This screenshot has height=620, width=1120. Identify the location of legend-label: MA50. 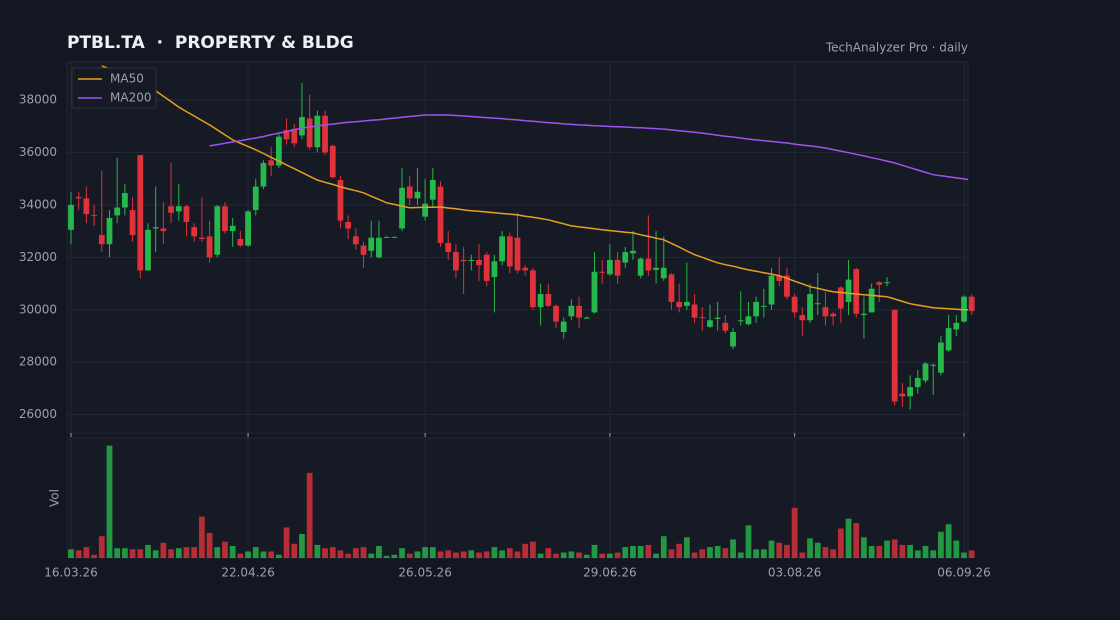
(127, 79).